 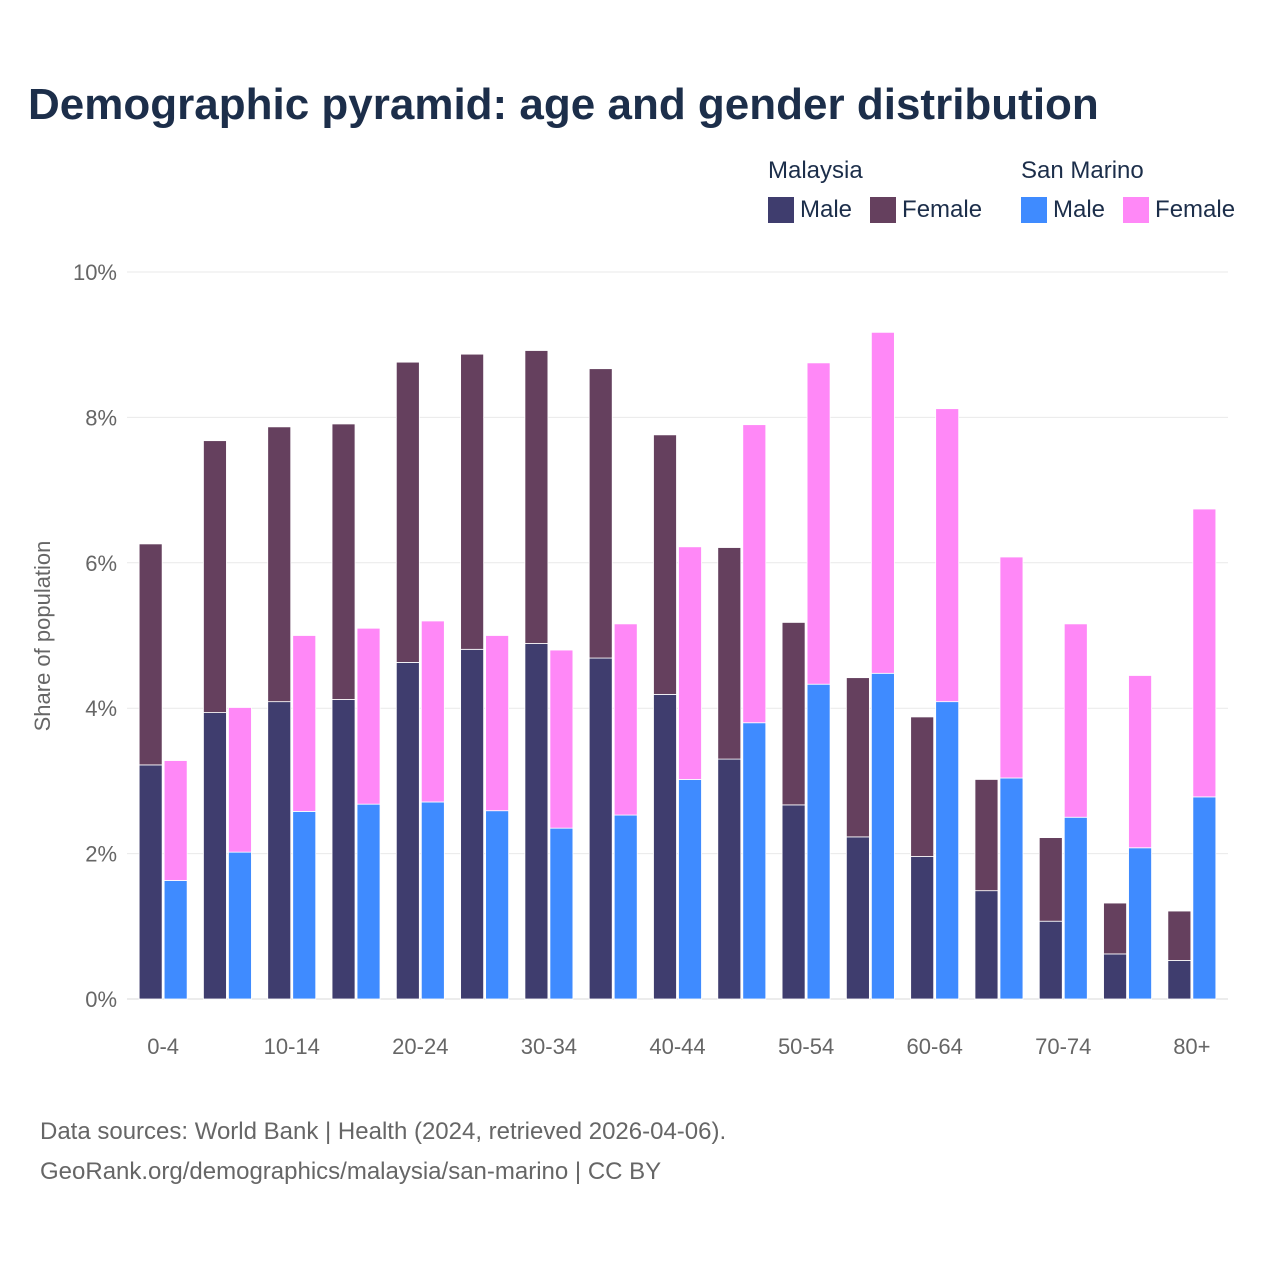 I want to click on bar-malaysia-male-80-, so click(x=1179, y=980).